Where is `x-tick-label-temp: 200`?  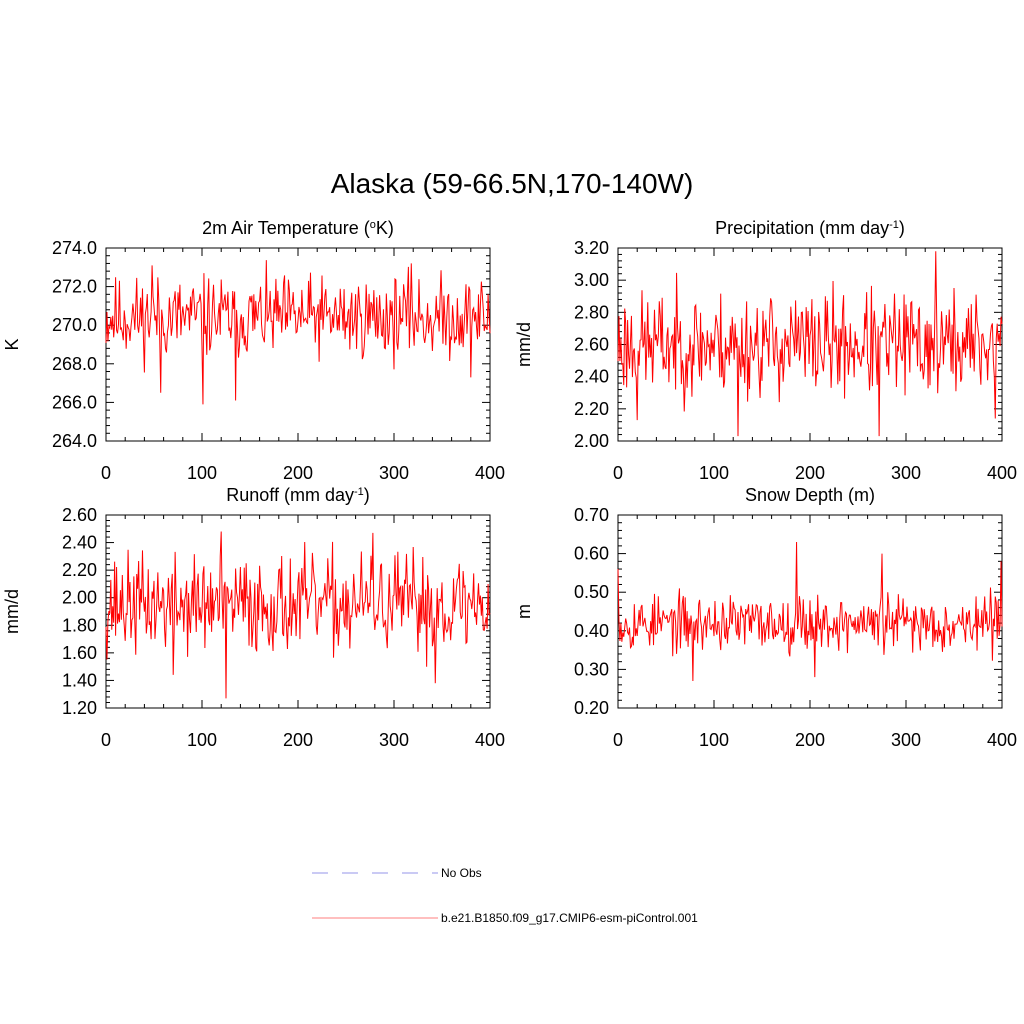
x-tick-label-temp: 200 is located at coordinates (298, 473).